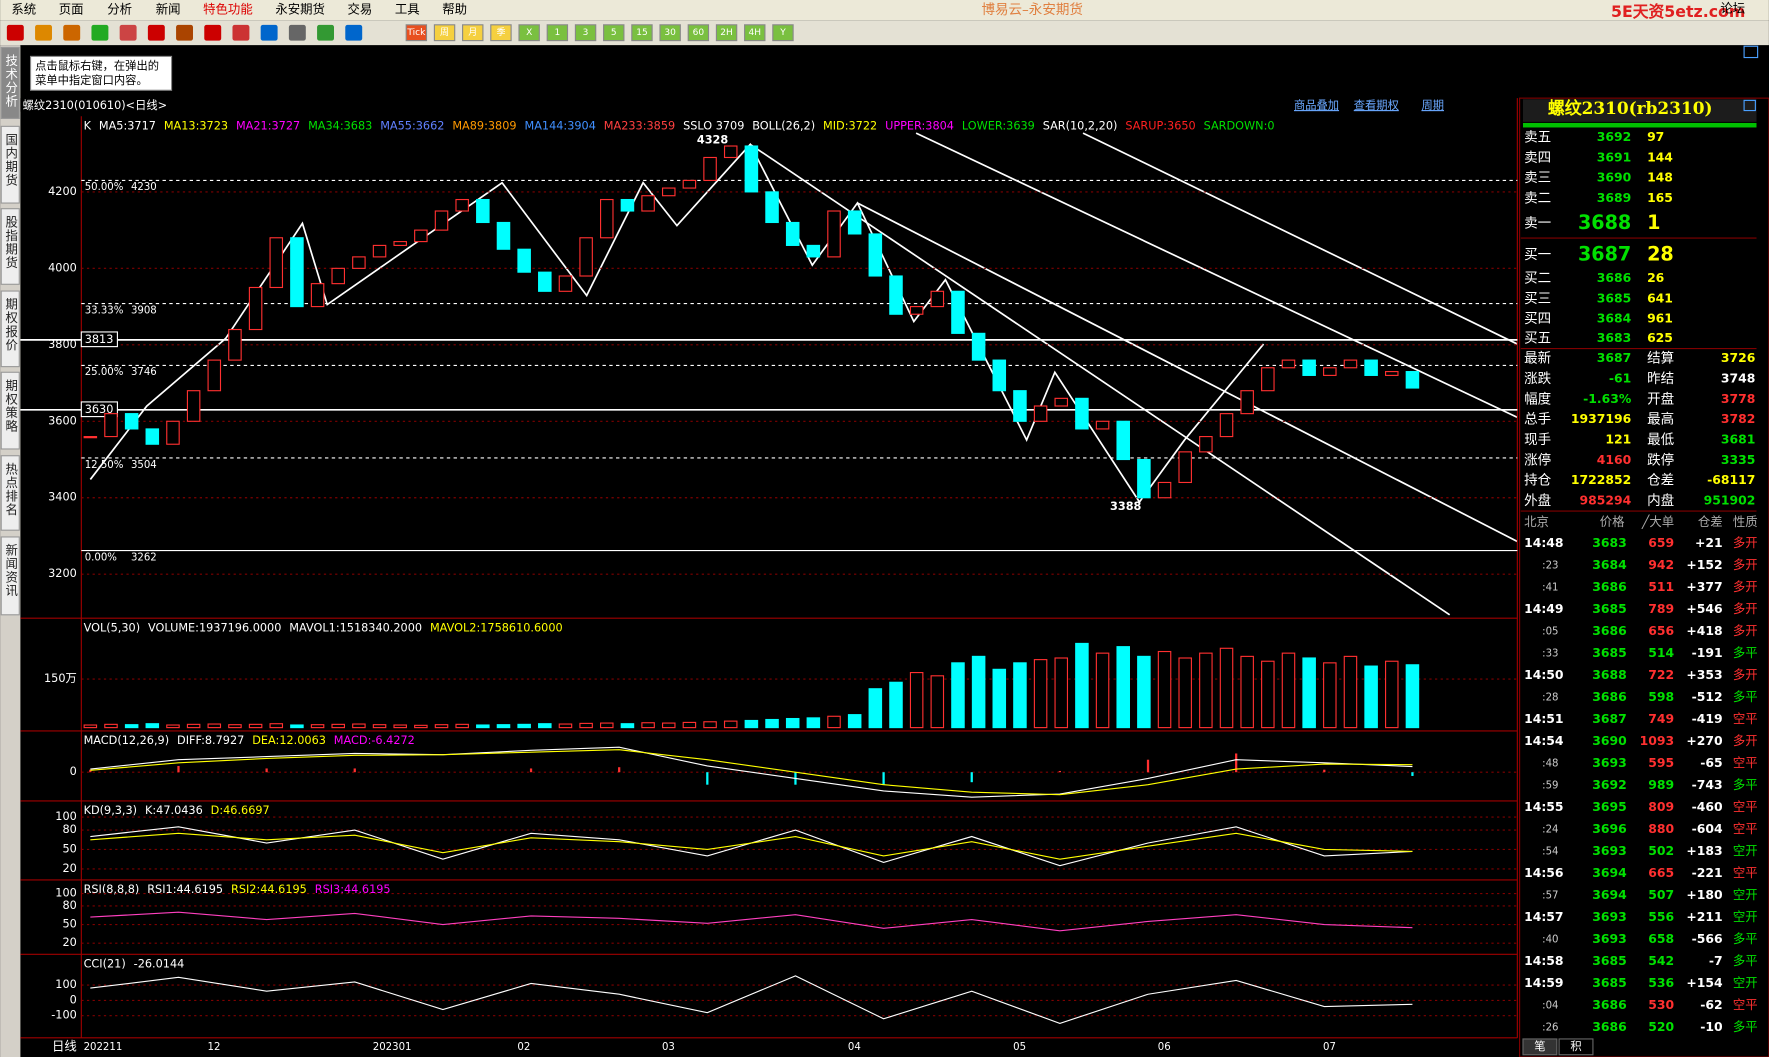  Describe the element at coordinates (1716, 960) in the screenshot. I see `tick-oi-change: -7` at that location.